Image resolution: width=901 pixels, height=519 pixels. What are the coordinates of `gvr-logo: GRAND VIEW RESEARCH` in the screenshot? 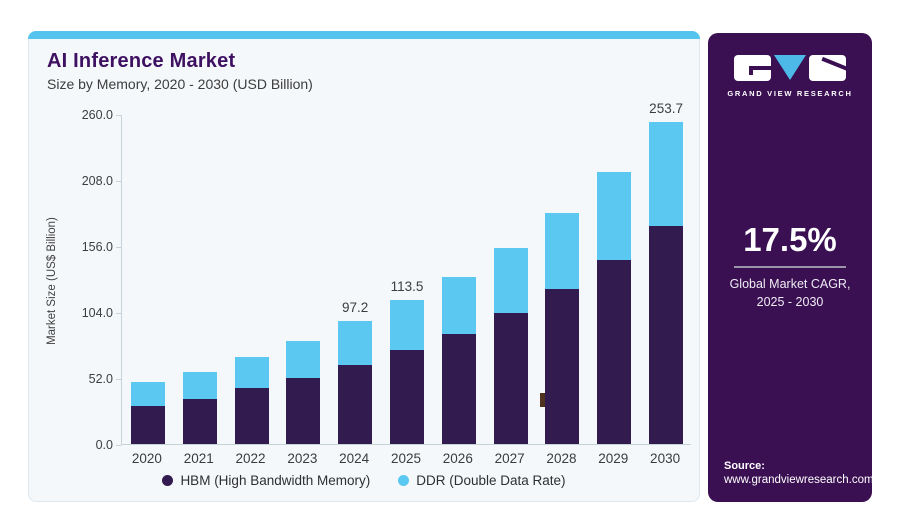 It's located at (790, 76).